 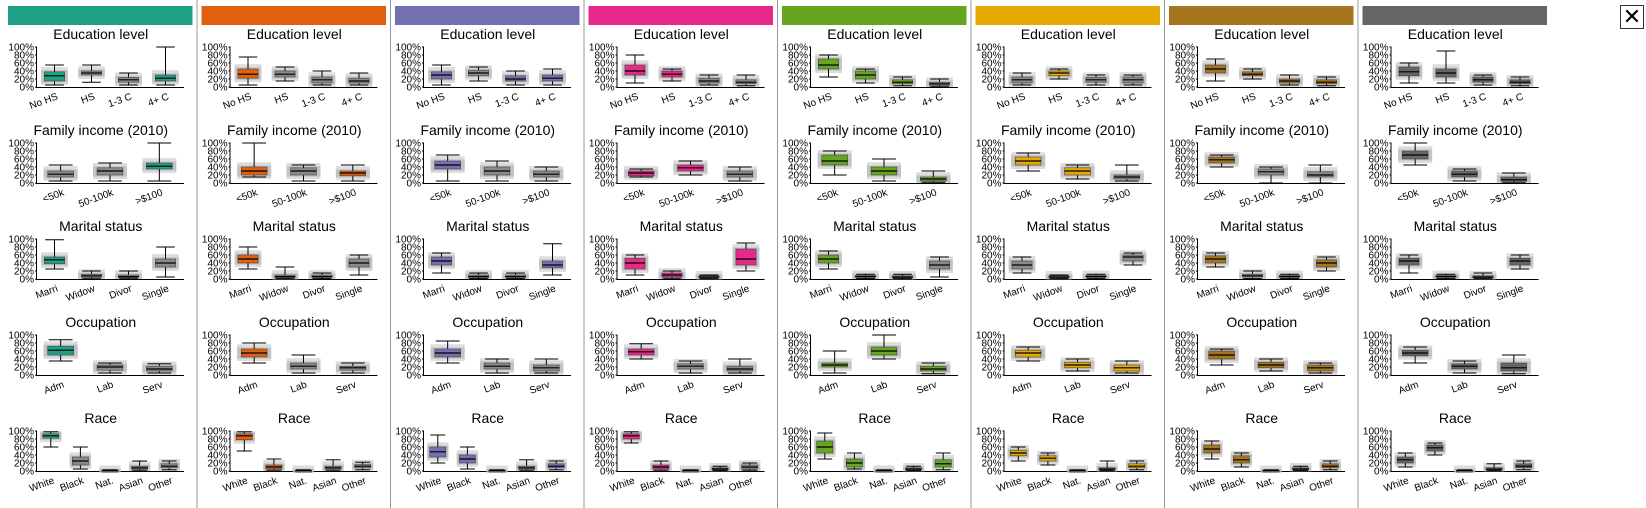 I want to click on panel-title: Family income (2010), so click(x=1455, y=130).